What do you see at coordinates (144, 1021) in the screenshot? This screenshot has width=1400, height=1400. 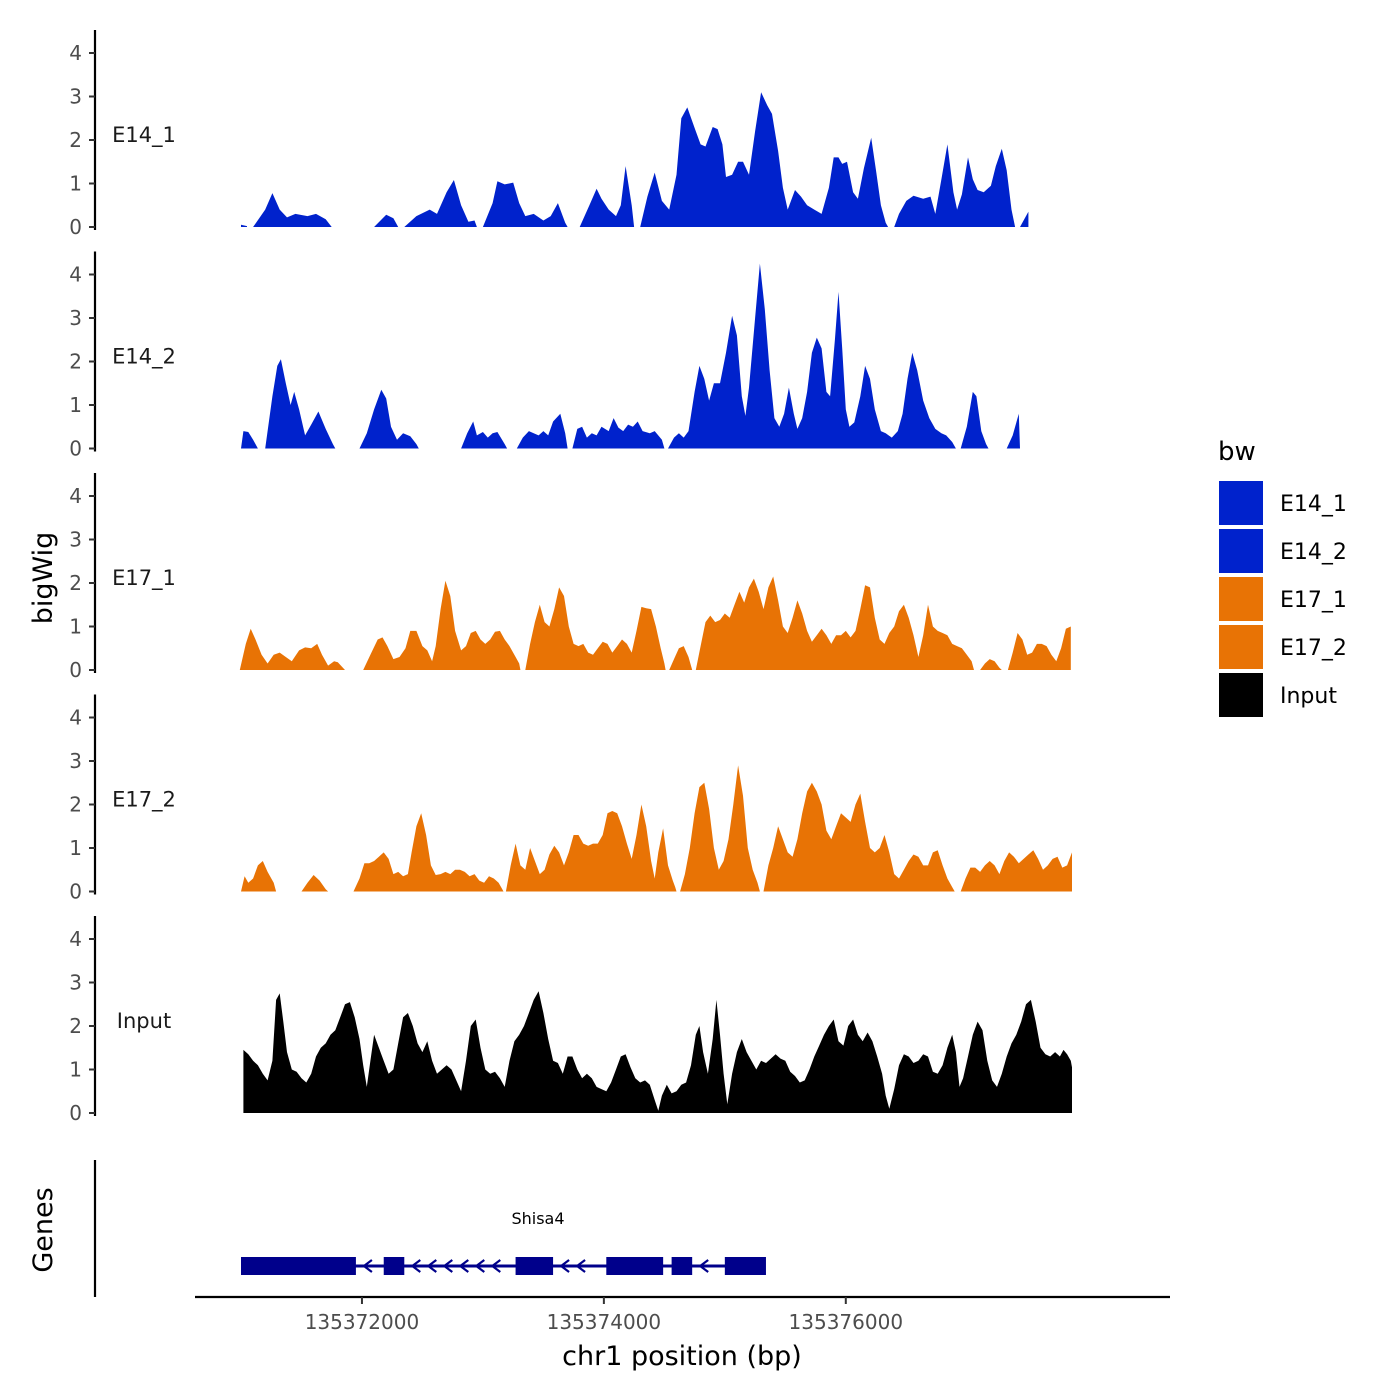 I see `track-label: Input` at bounding box center [144, 1021].